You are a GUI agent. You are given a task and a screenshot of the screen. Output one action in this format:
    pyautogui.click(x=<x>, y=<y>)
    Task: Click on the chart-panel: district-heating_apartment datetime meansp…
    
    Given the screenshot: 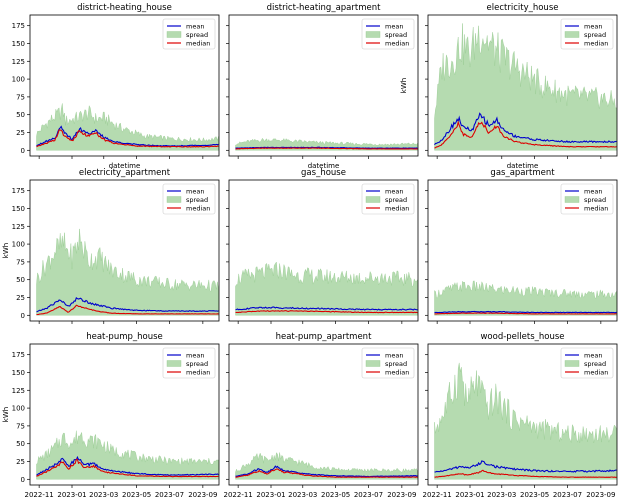 What is the action you would take?
    pyautogui.click(x=322, y=86)
    